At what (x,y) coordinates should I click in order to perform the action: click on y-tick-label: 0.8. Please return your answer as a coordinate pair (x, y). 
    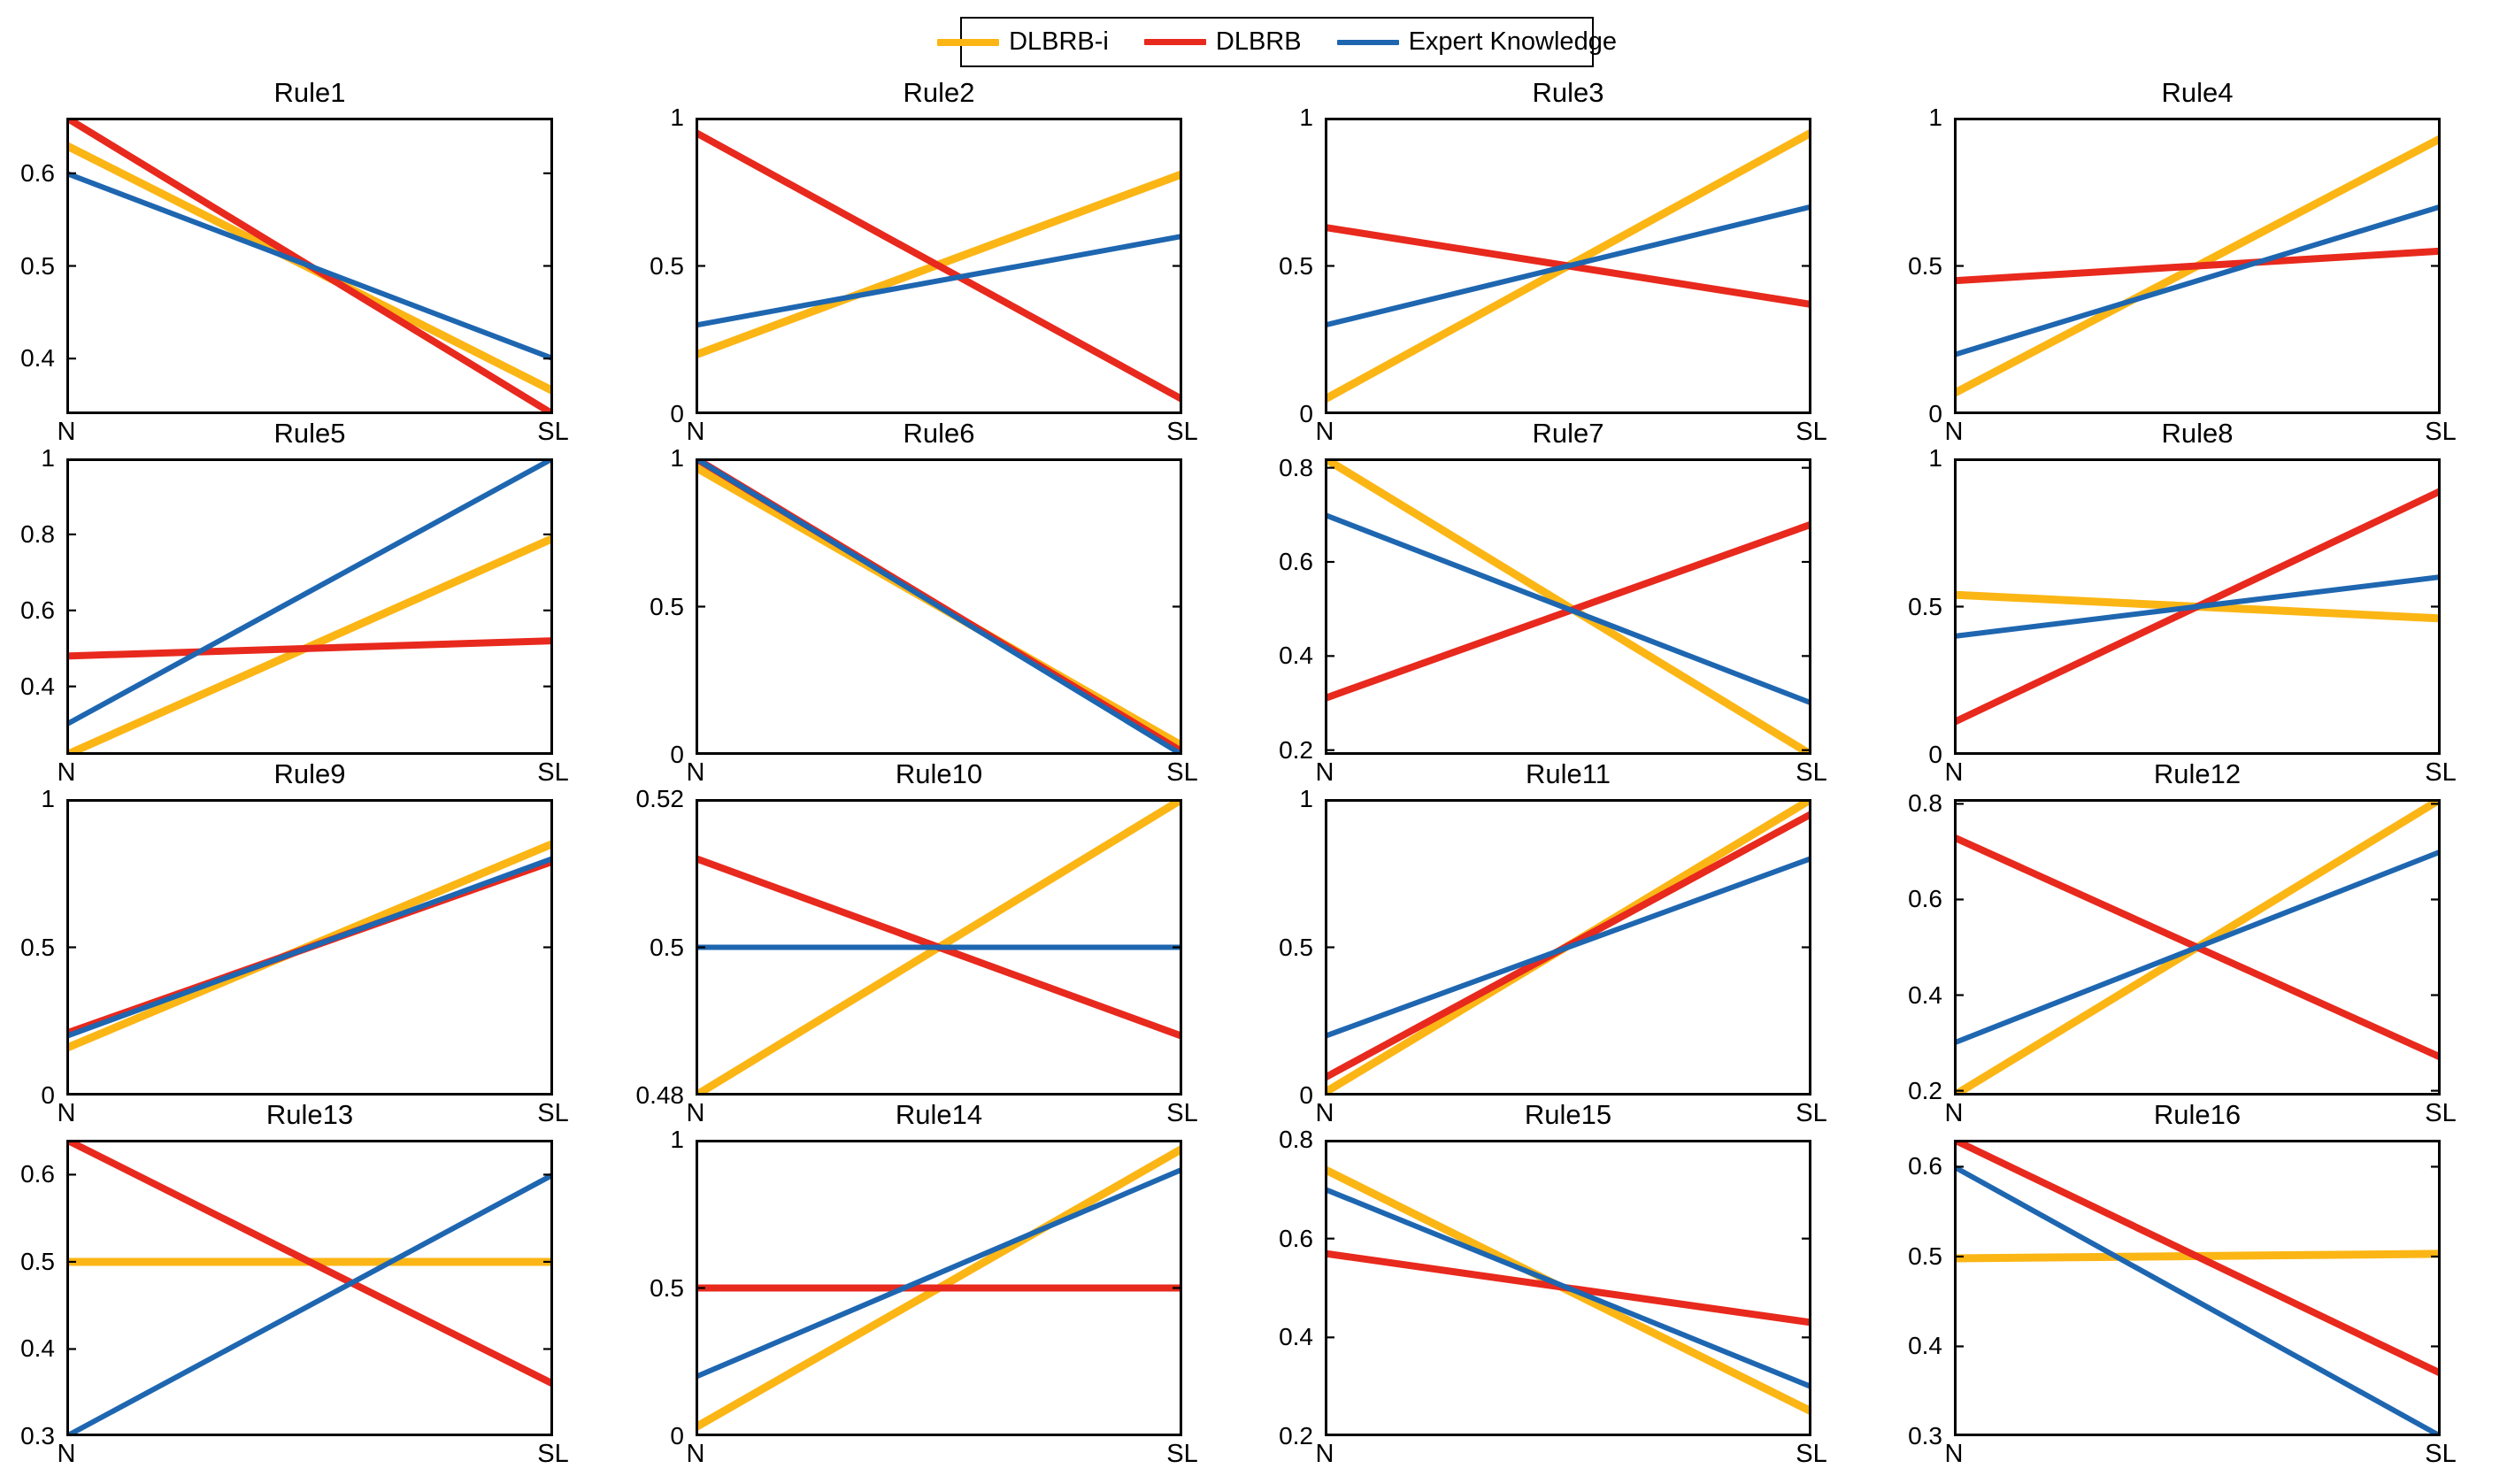
    Looking at the image, I should click on (1296, 1139).